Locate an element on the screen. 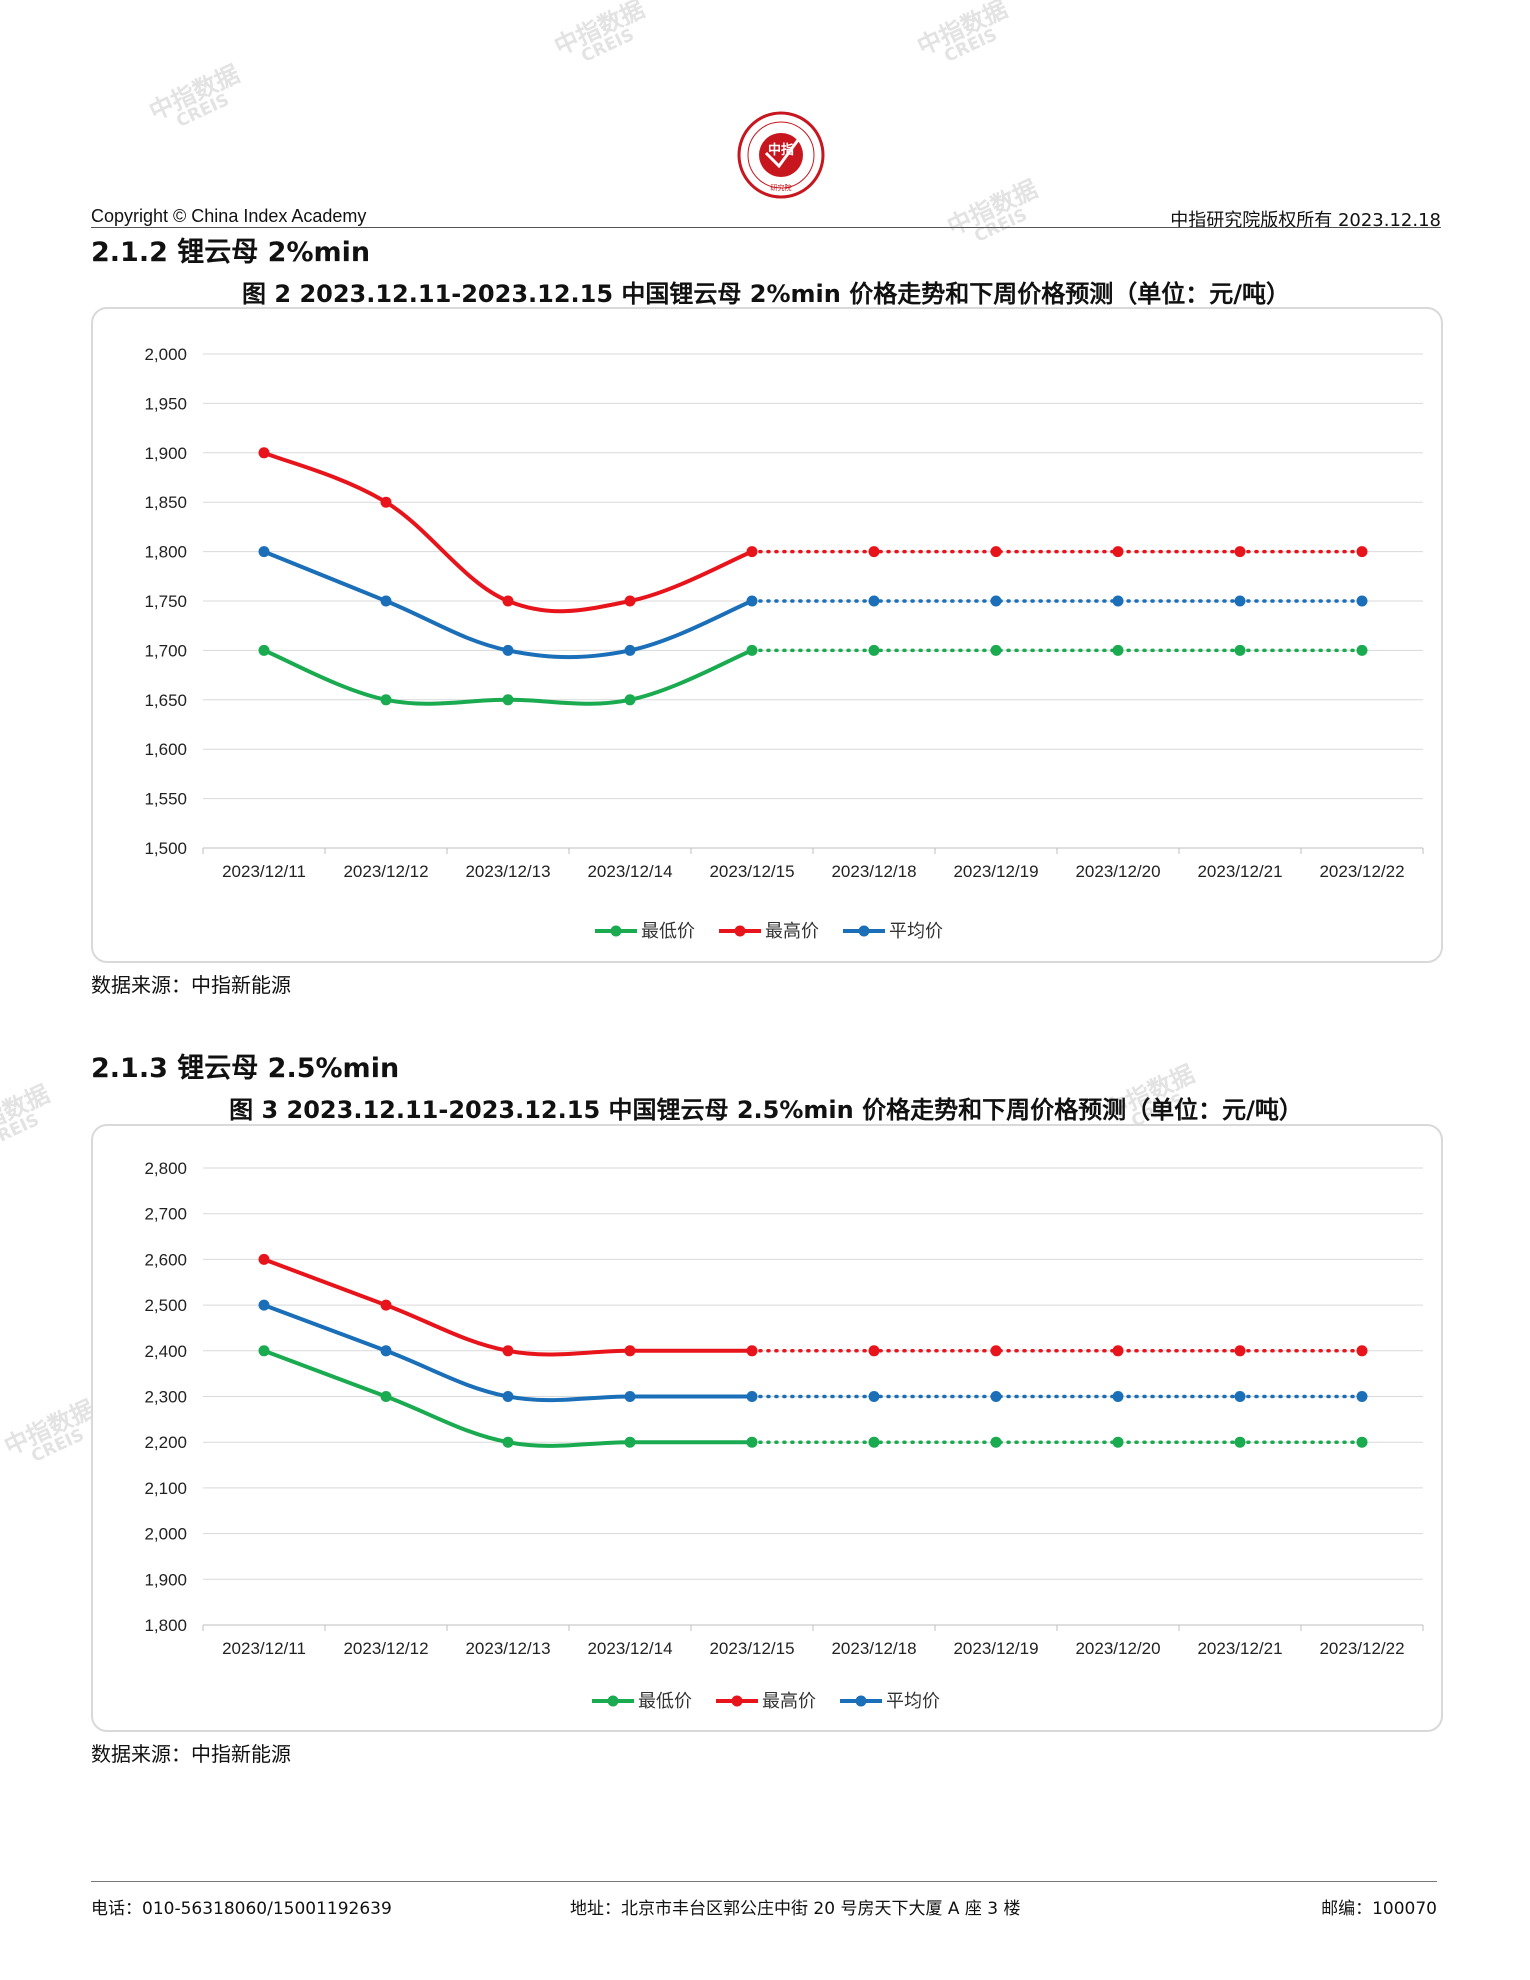 The image size is (1530, 1980). footer-phone: 电话：010-56318060/15001192639 is located at coordinates (241, 1909).